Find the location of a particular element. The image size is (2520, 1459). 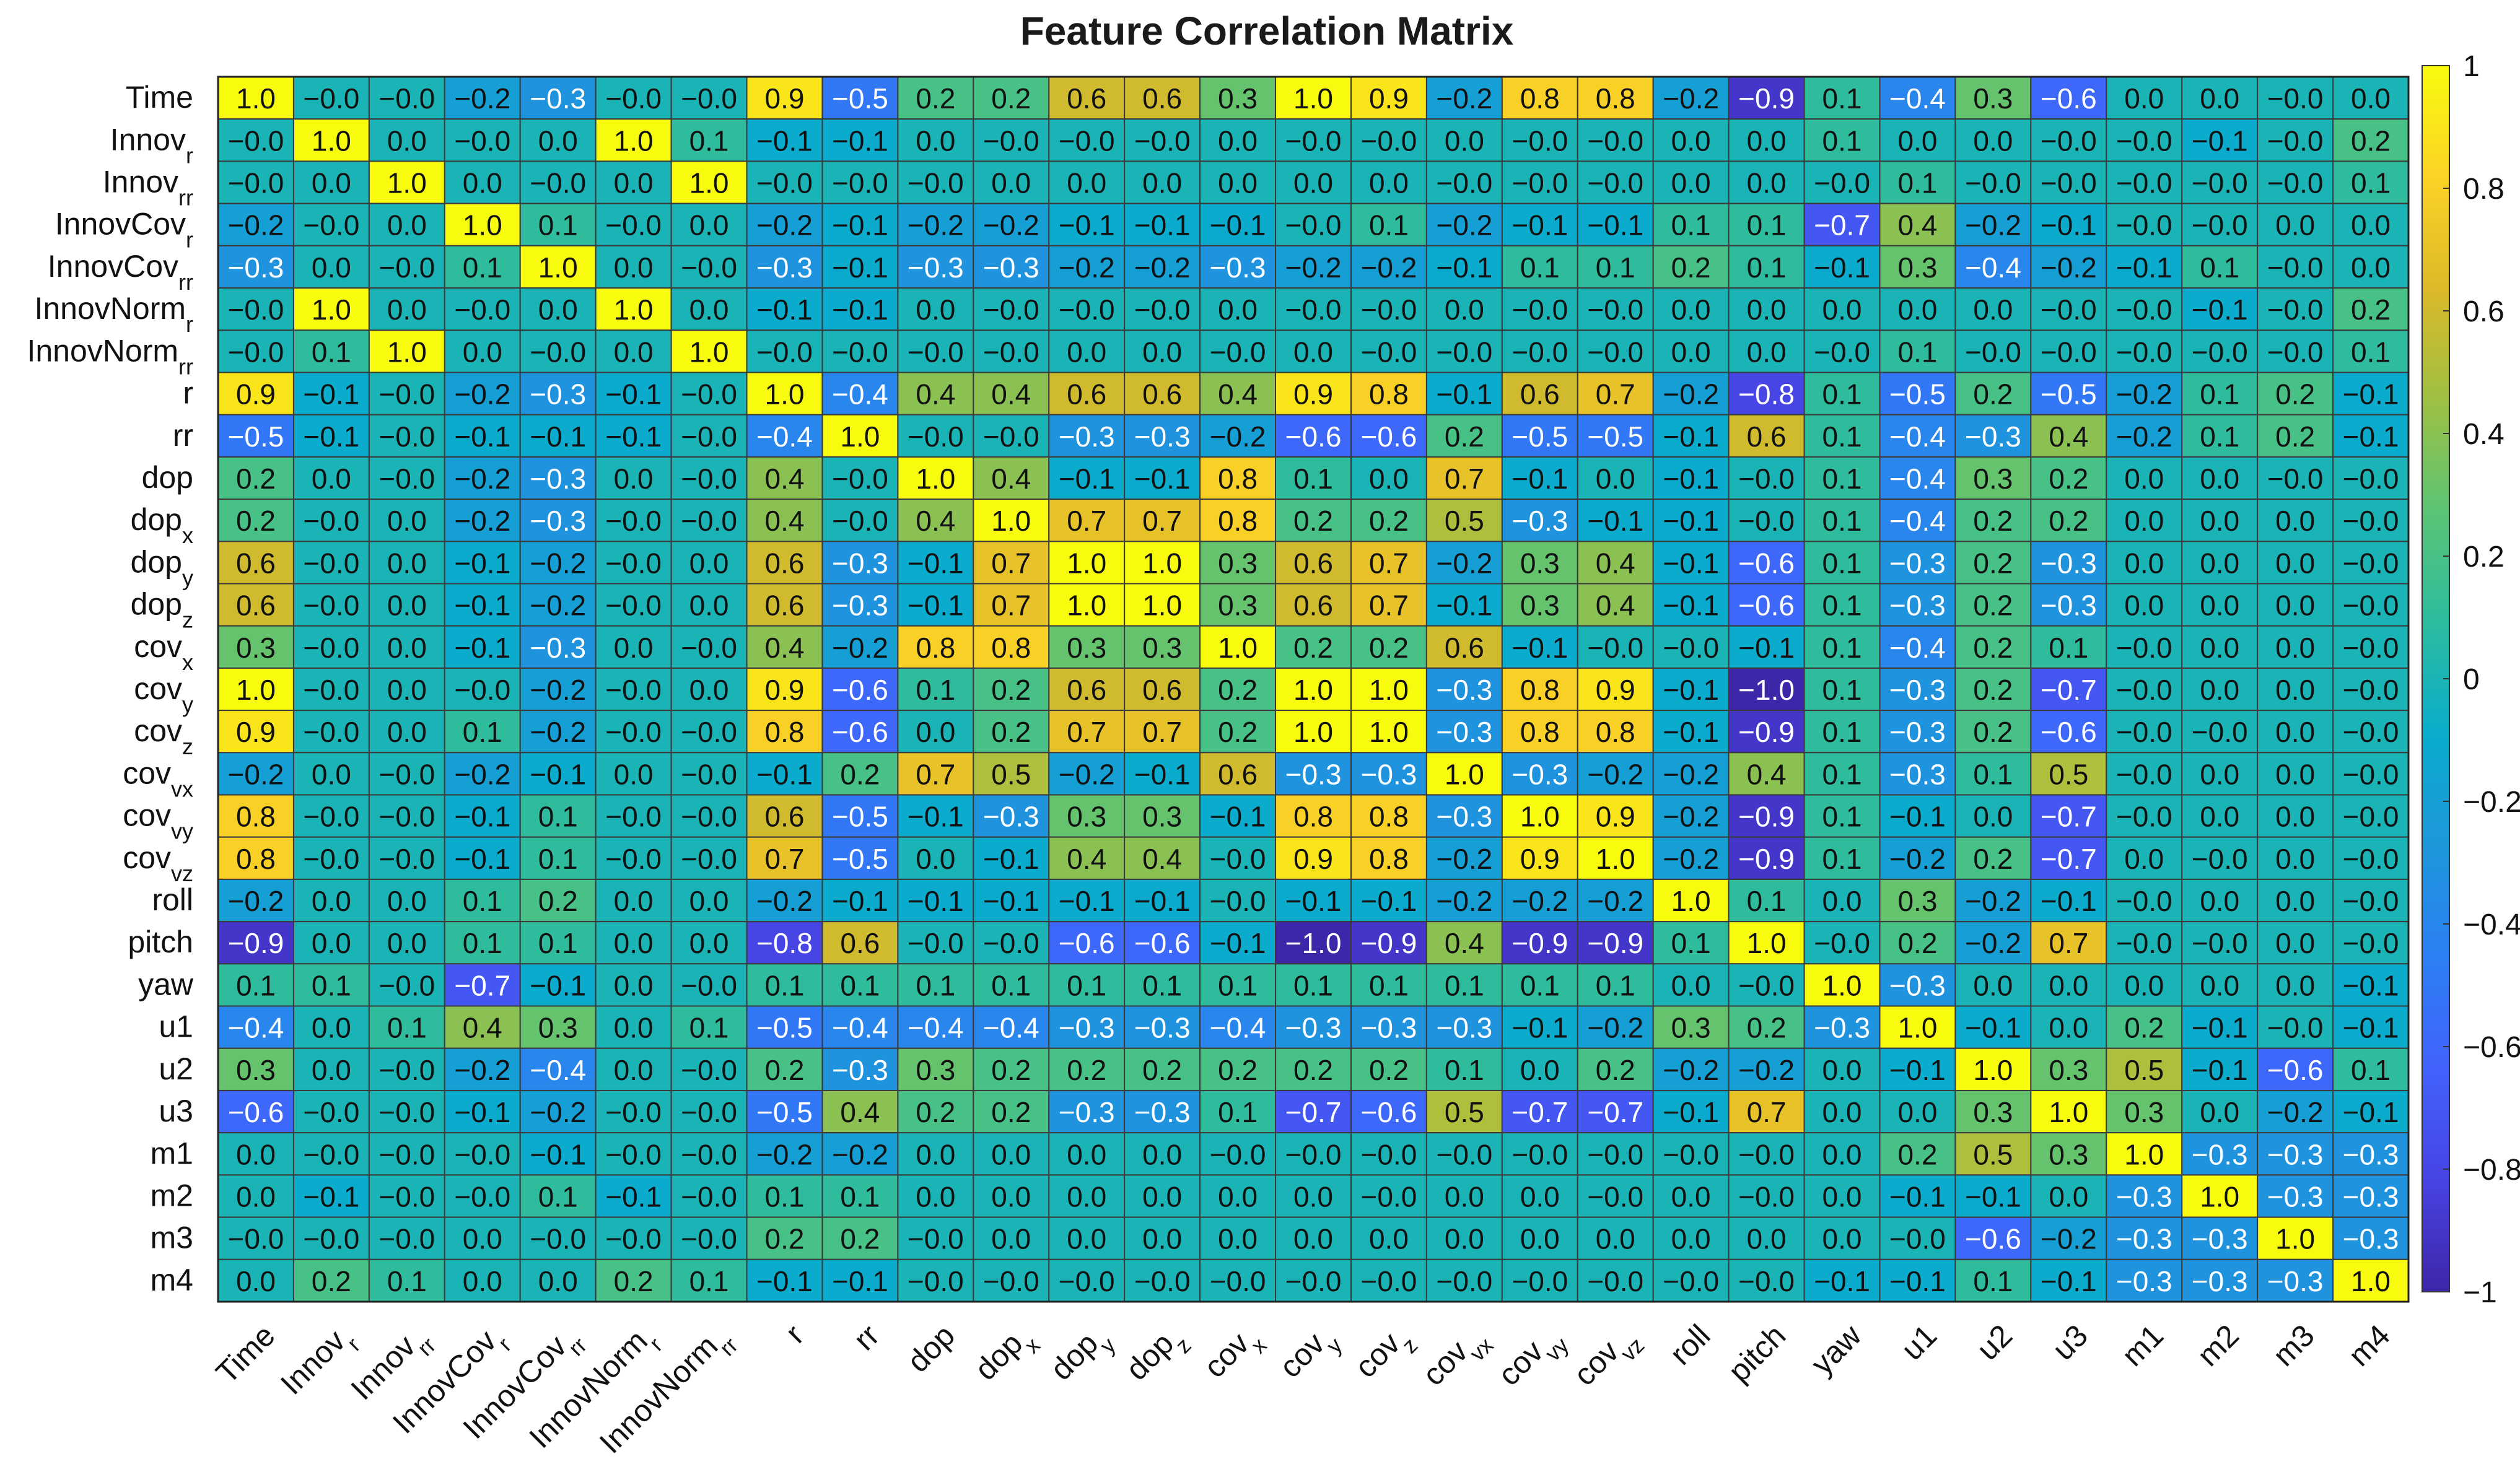

y-tick-label: u1 is located at coordinates (176, 1026).